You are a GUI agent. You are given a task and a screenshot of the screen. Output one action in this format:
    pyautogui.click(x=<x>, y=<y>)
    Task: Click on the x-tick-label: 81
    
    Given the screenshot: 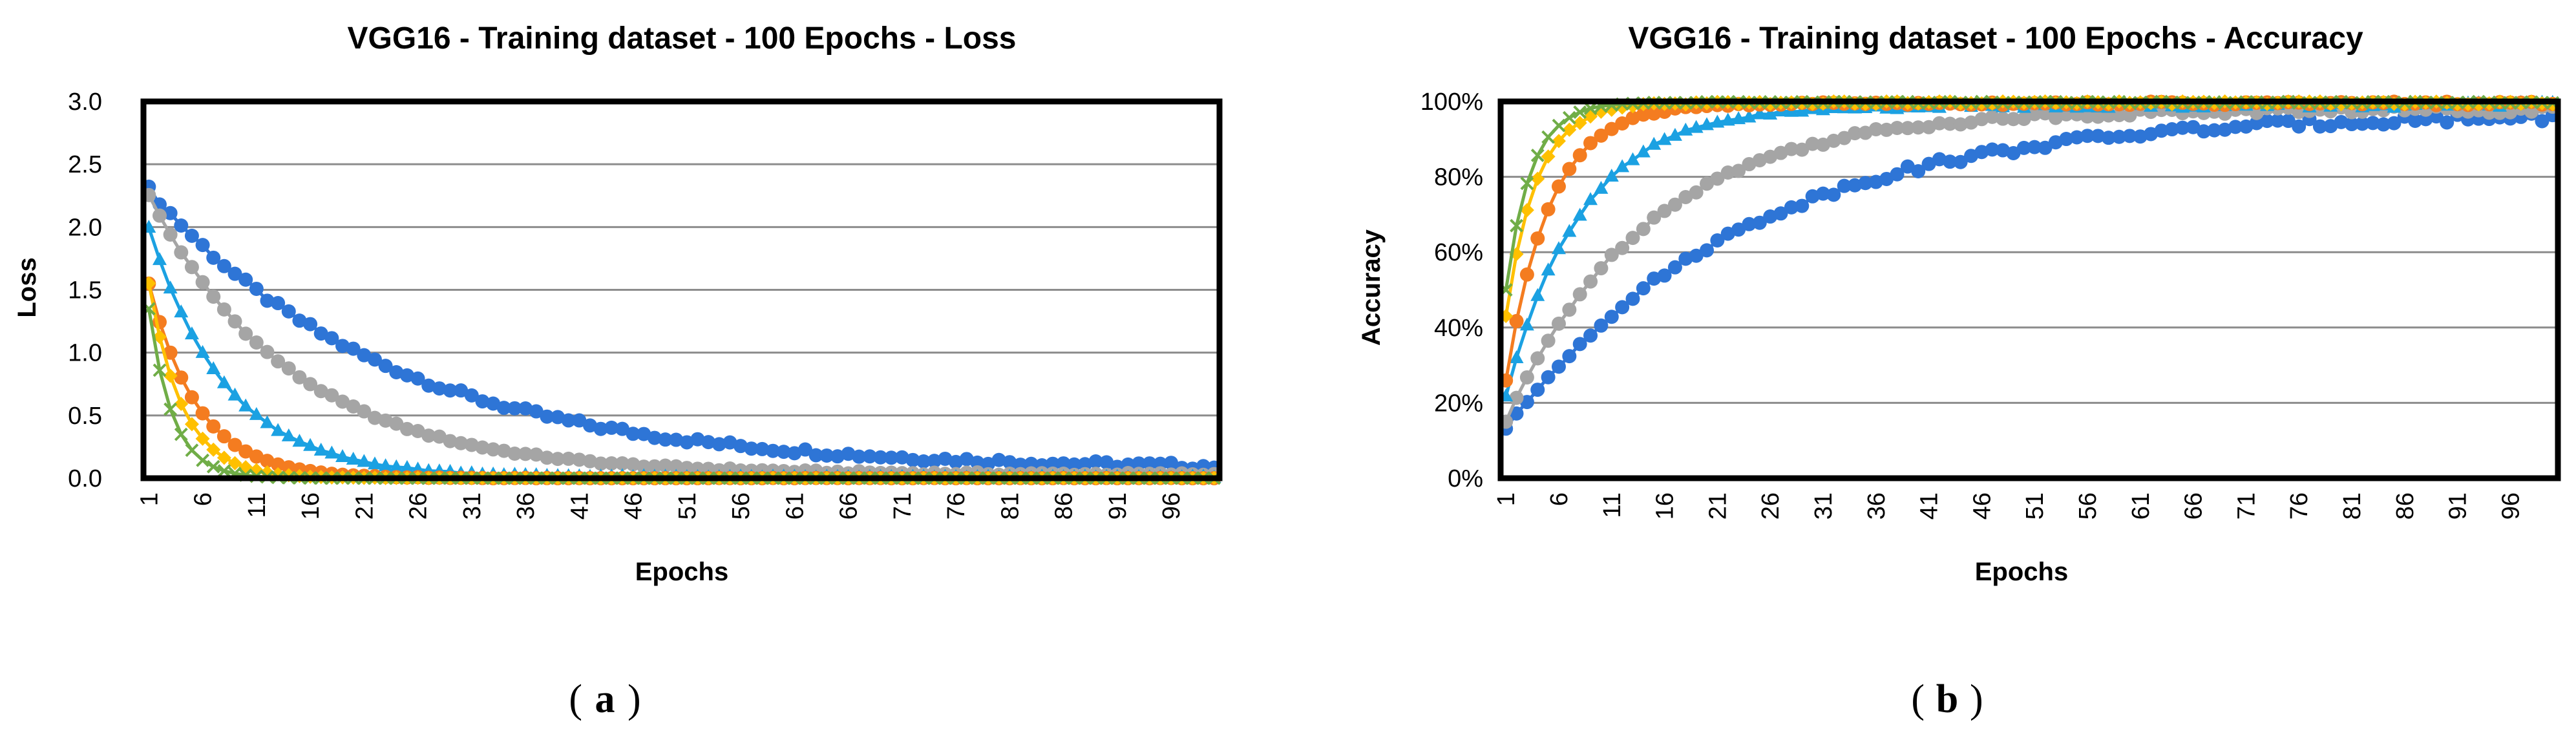 What is the action you would take?
    pyautogui.click(x=2352, y=506)
    